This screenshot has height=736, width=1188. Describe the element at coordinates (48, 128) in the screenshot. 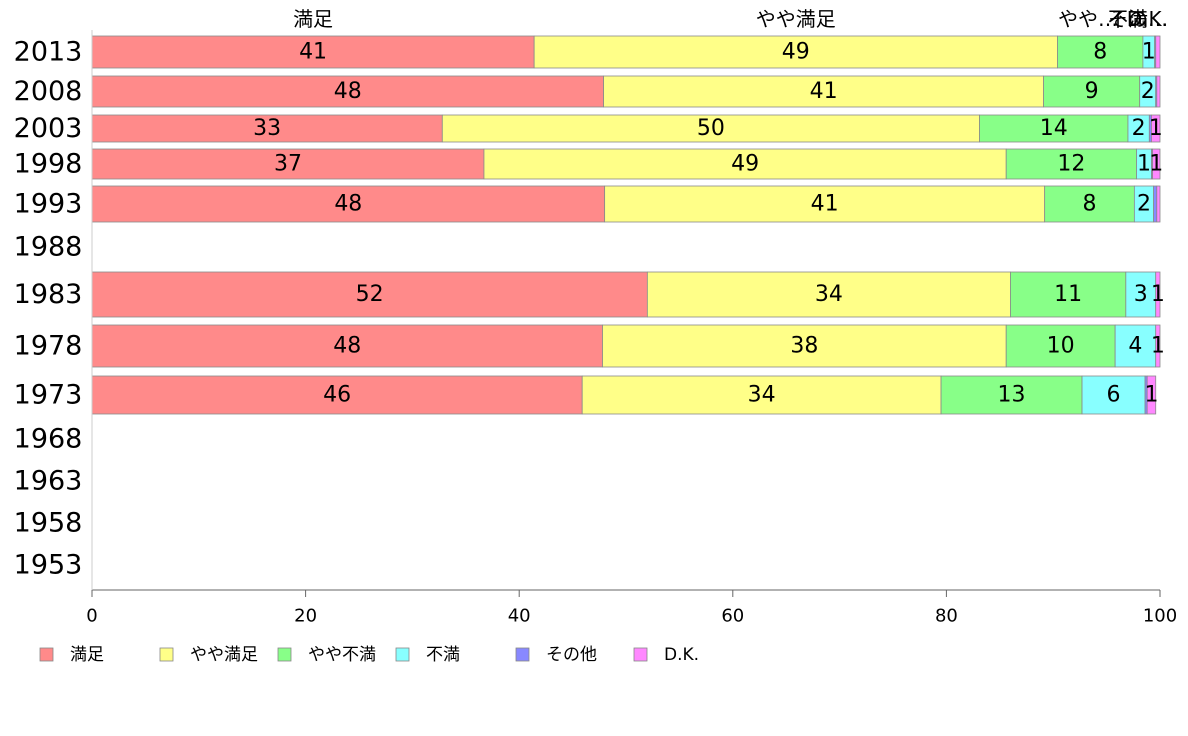

I see `y-tick-label: 2003` at that location.